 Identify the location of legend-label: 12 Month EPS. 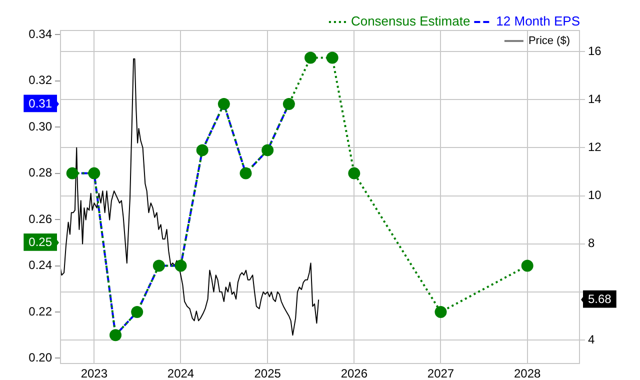
(538, 21).